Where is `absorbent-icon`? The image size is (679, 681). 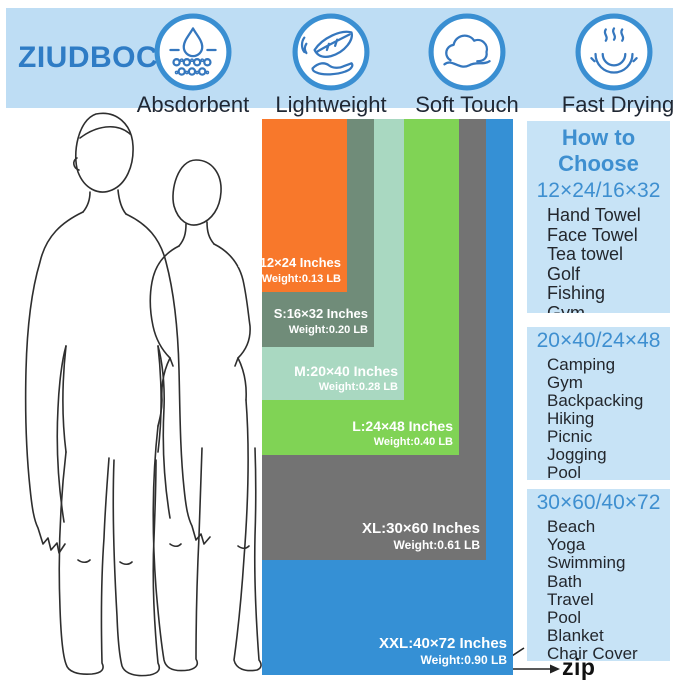 absorbent-icon is located at coordinates (193, 52).